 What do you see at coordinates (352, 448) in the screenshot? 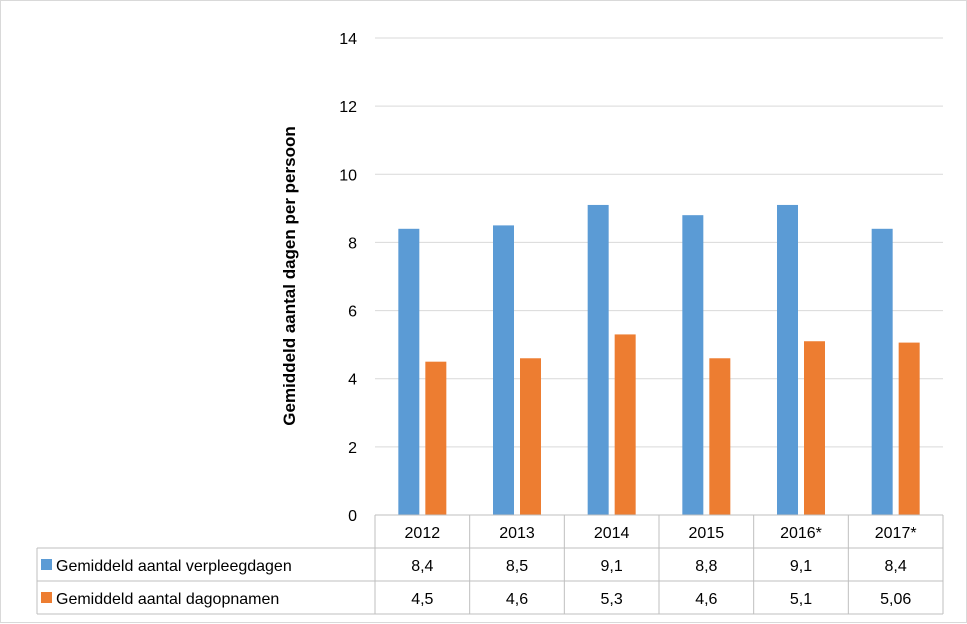
I see `y-tick-label: 2` at bounding box center [352, 448].